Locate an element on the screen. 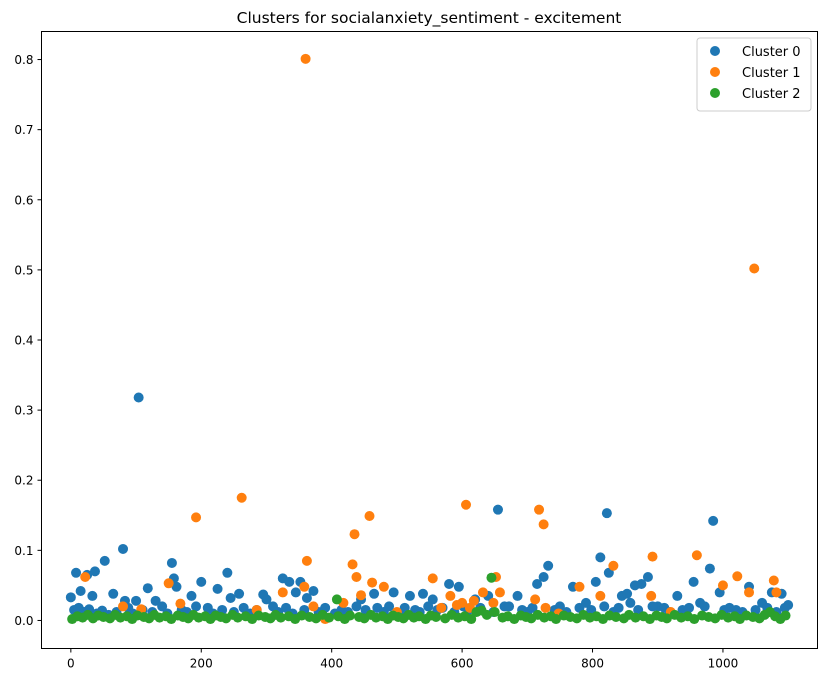  y-tick-label: 0.7 is located at coordinates (23, 130).